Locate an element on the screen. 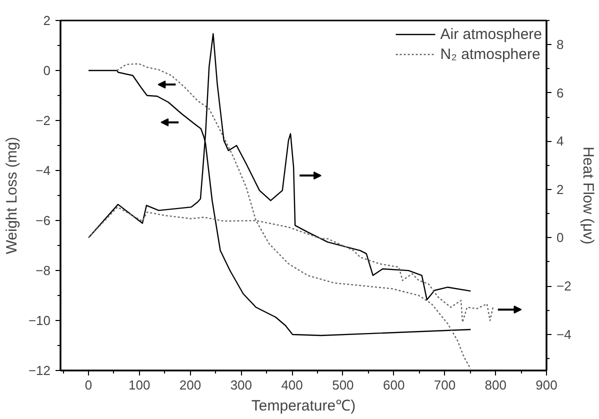 The height and width of the screenshot is (419, 599). y-tick-label: 2 is located at coordinates (47, 20).